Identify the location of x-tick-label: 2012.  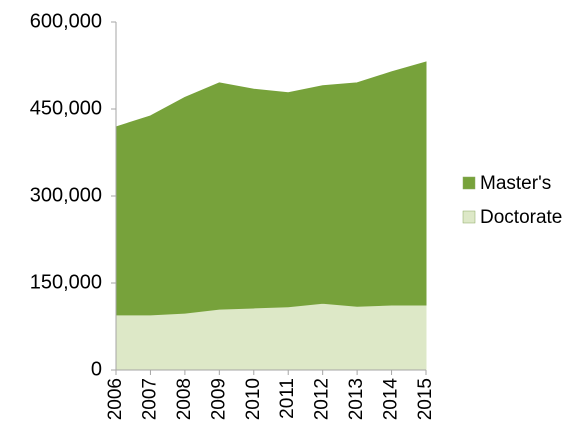
(322, 399).